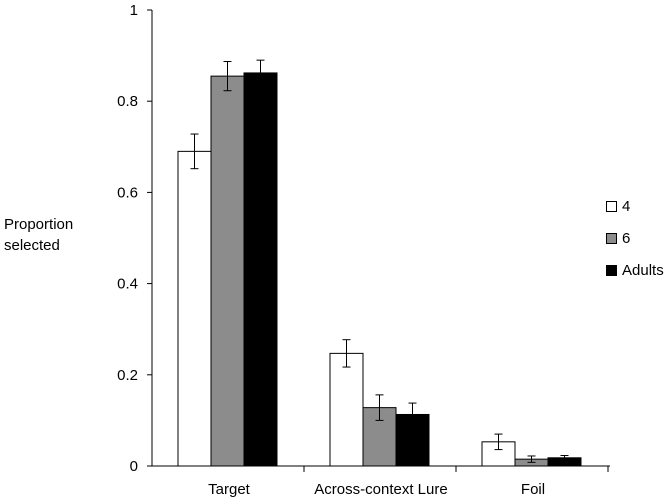  What do you see at coordinates (626, 238) in the screenshot?
I see `legend-label-6: 6` at bounding box center [626, 238].